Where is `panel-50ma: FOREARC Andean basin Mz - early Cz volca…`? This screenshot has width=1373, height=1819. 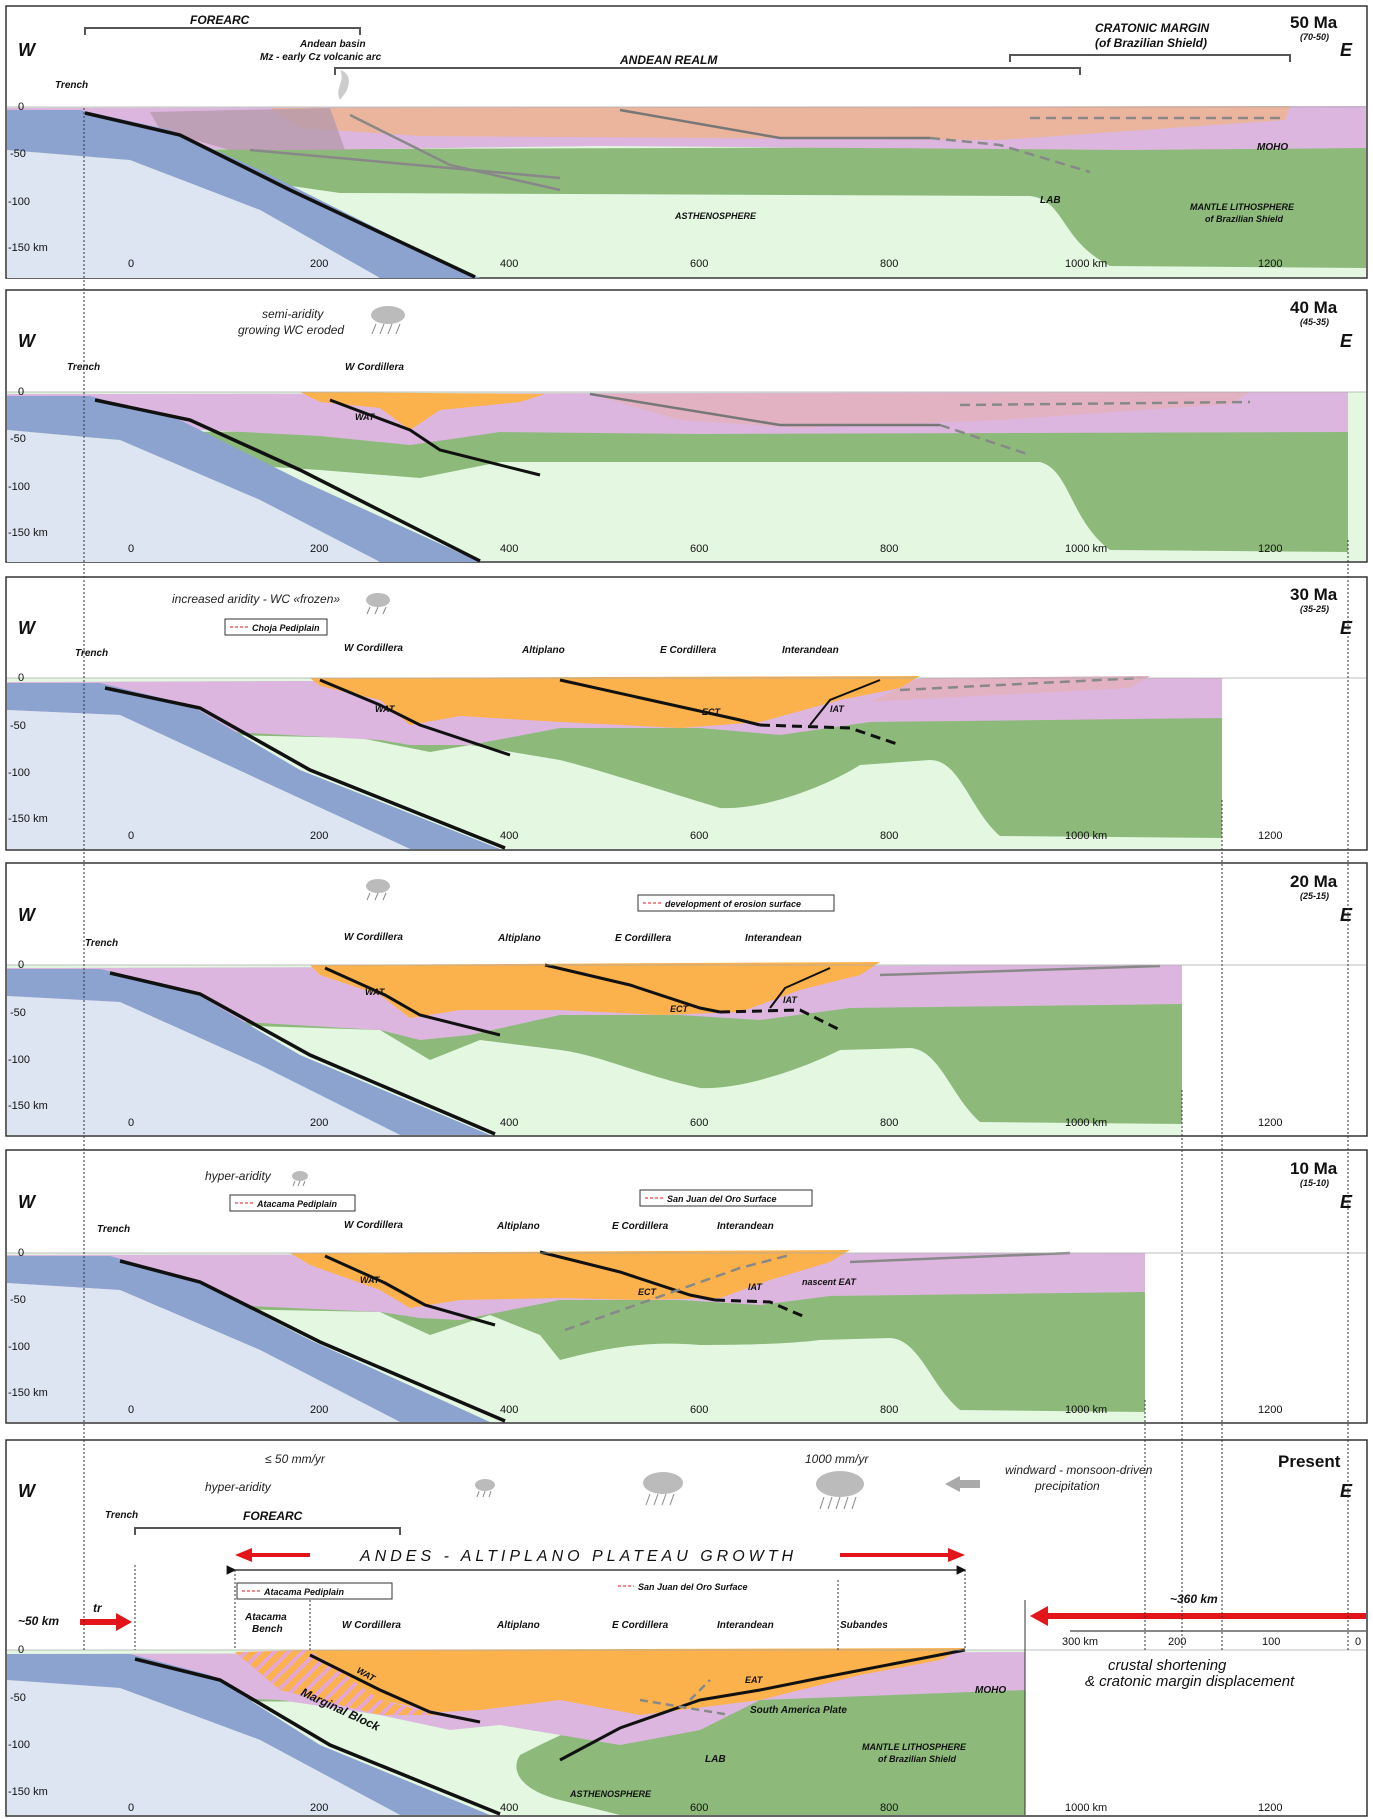
panel-50ma: FOREARC Andean basin Mz - early Cz volca… is located at coordinates (686, 142).